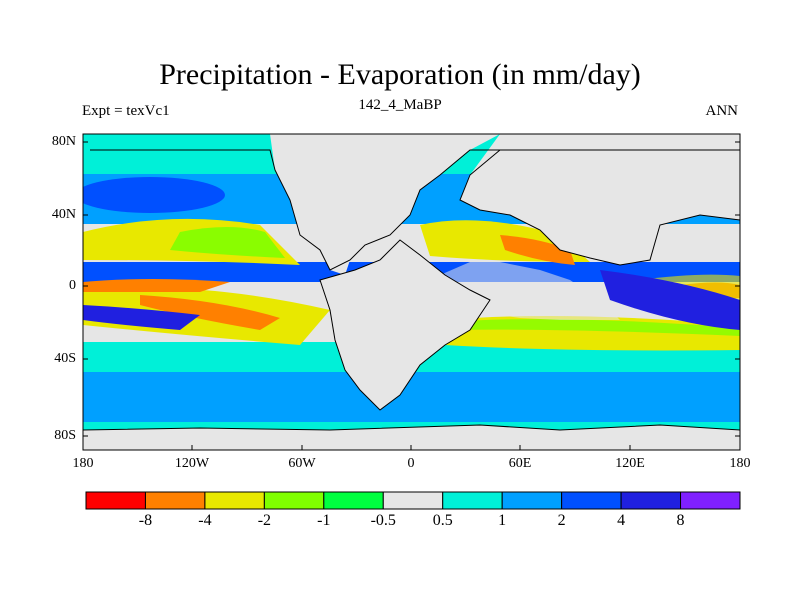 Image resolution: width=800 pixels, height=600 pixels. Describe the element at coordinates (680, 520) in the screenshot. I see `colorbar-label: 8` at that location.